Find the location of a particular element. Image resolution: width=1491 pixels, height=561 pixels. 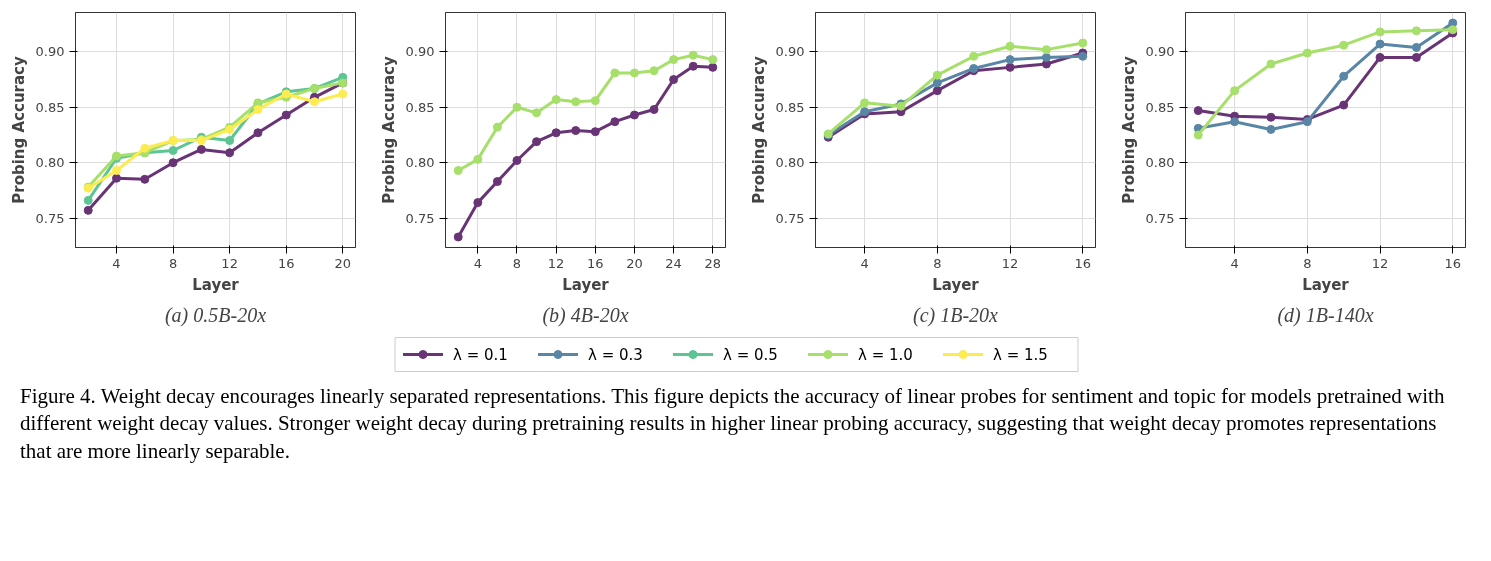

legend-label: λ = 1.5 is located at coordinates (1020, 354).